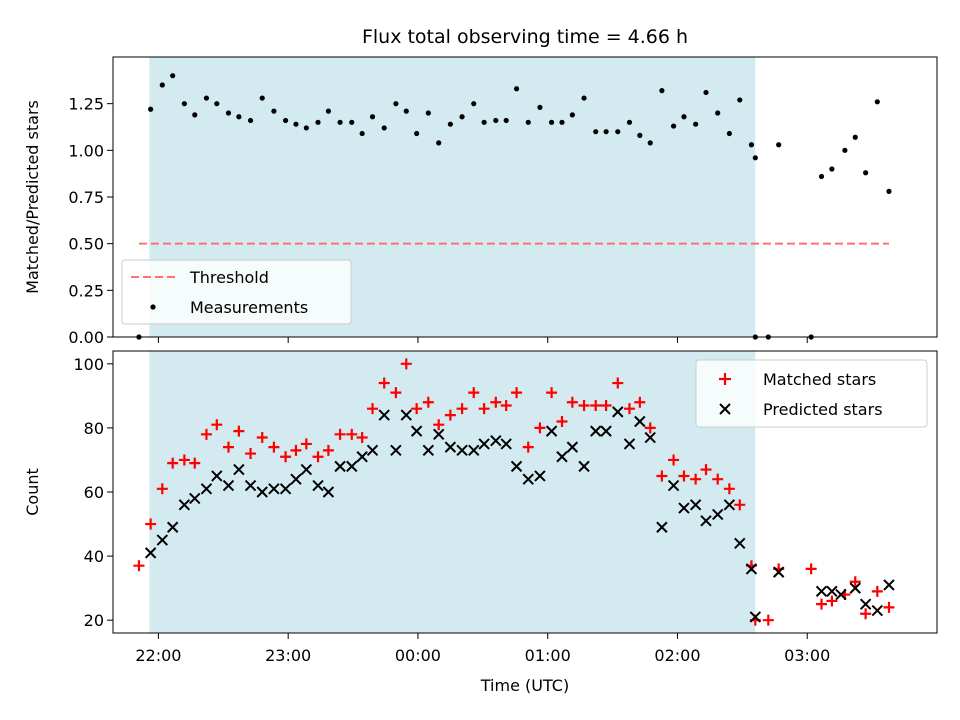 The width and height of the screenshot is (960, 720). I want to click on time-x-ticks: 22:00 23:00 00:00 01:00 02:00 03:00, so click(482, 649).